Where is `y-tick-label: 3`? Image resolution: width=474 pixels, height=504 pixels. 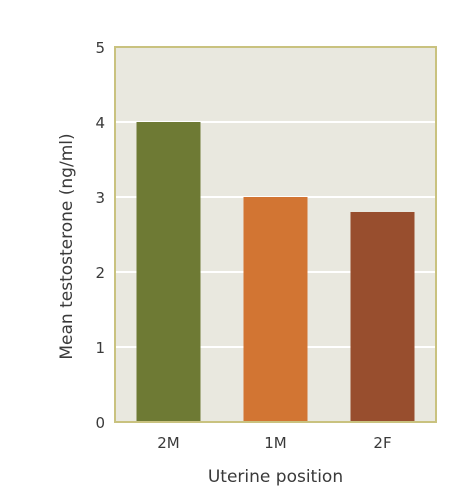 y-tick-label: 3 is located at coordinates (100, 198).